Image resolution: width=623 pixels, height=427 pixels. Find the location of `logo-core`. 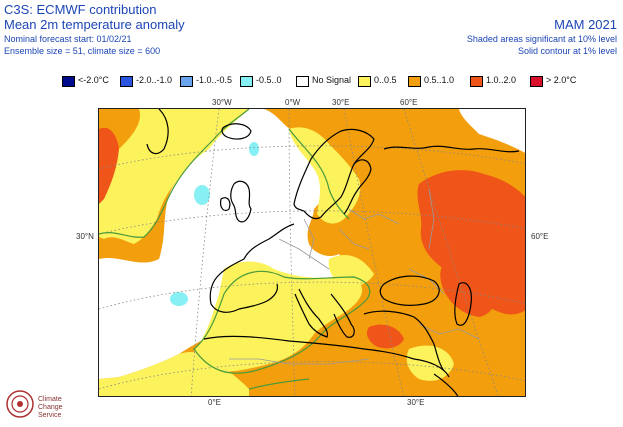

logo-core is located at coordinates (20, 404).